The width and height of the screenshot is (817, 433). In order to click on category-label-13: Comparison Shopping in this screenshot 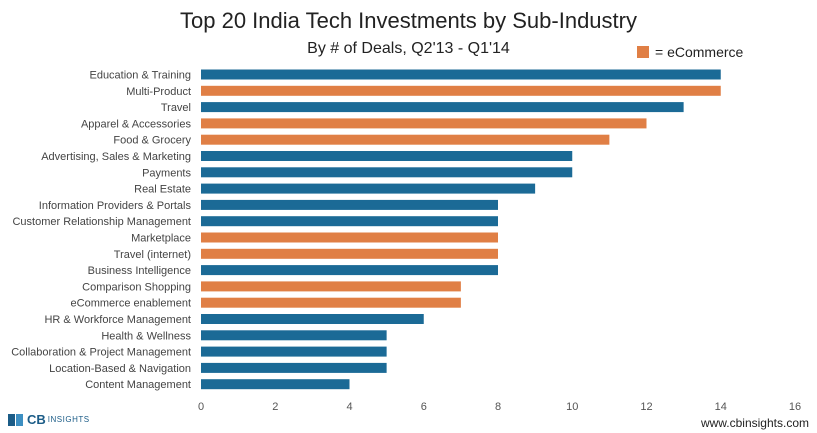, I will do `click(136, 287)`.